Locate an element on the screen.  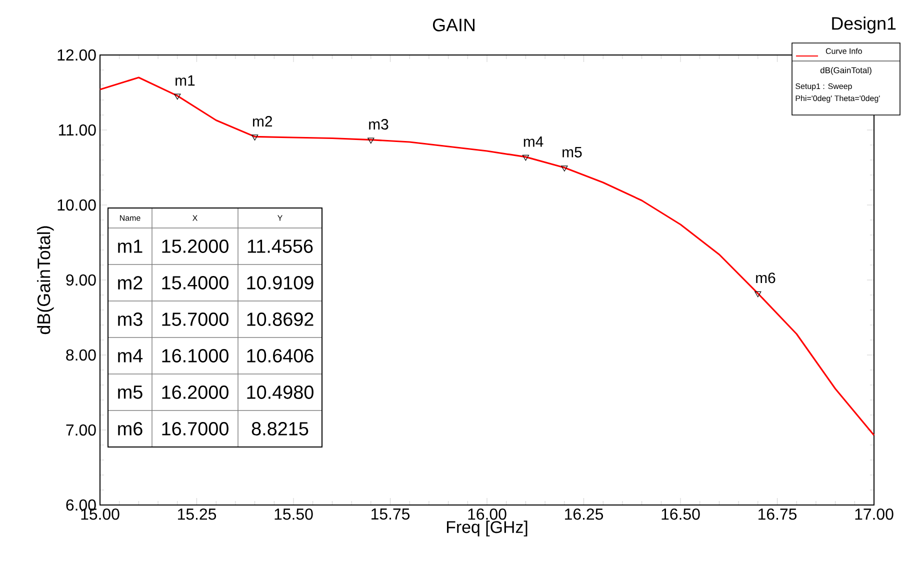
x-tick-label: 16.00 is located at coordinates (487, 514).